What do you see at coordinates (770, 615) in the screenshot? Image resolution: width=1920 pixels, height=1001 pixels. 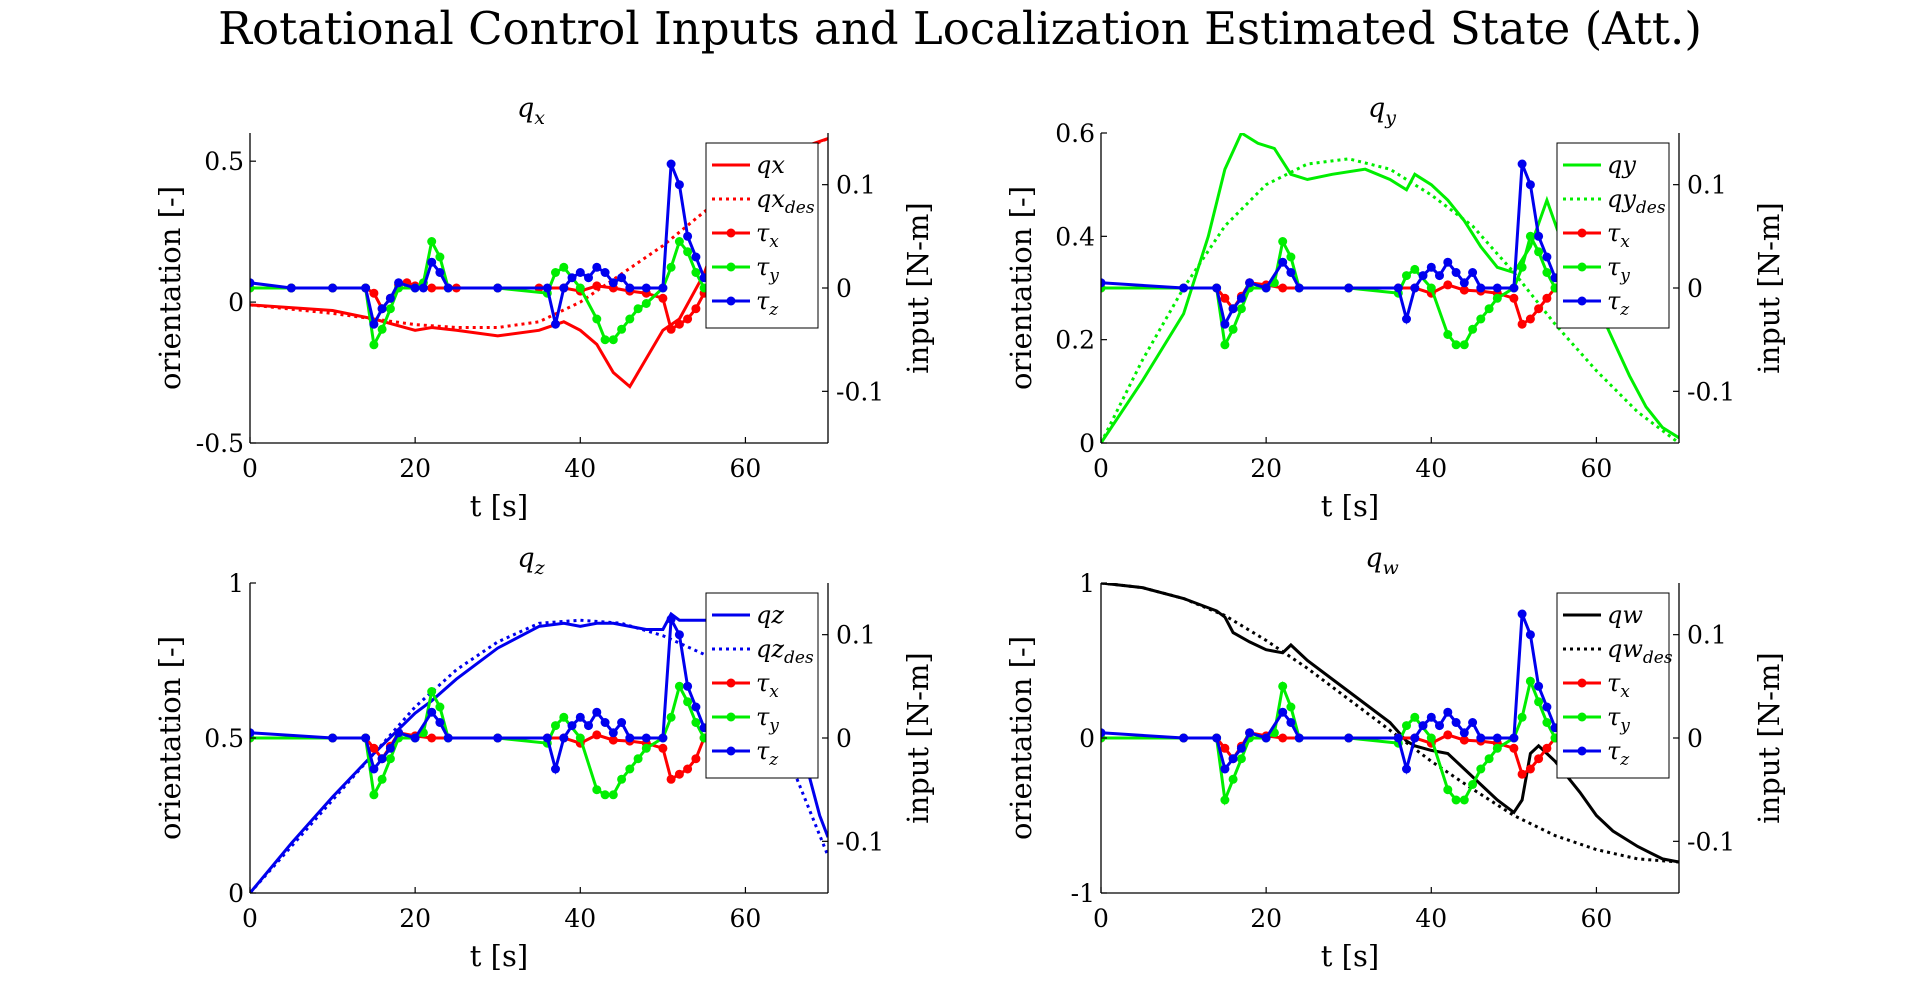 I see `legend-label: qz` at bounding box center [770, 615].